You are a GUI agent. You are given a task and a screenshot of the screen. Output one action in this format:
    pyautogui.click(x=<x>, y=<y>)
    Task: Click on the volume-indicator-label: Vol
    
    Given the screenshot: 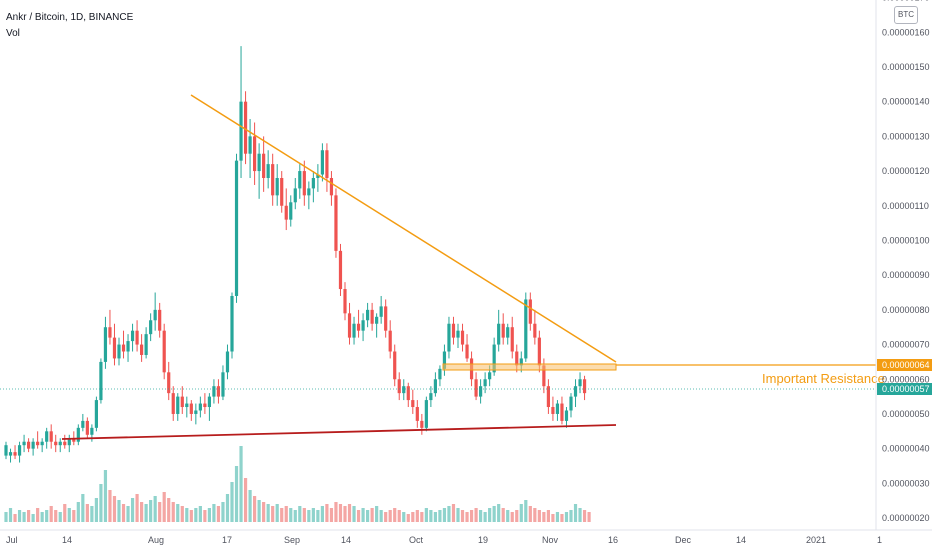 What is the action you would take?
    pyautogui.click(x=13, y=33)
    